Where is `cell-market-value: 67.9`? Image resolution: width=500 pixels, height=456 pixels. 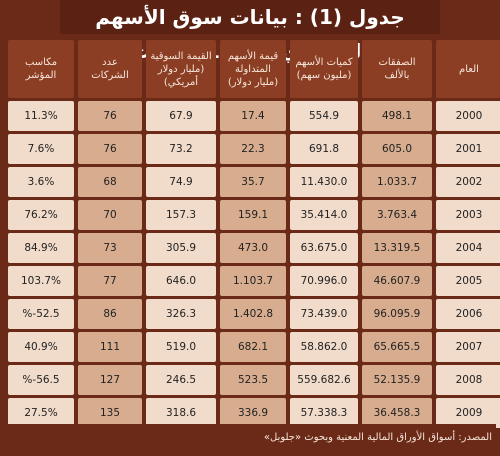 cell-market-value: 67.9 is located at coordinates (181, 116).